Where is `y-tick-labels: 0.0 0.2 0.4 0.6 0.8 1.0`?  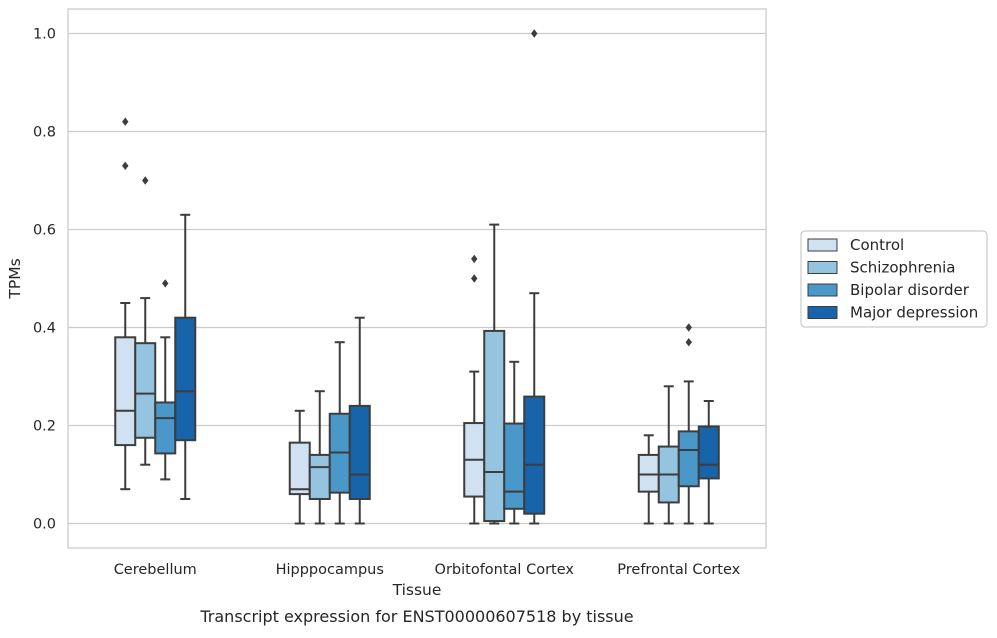 y-tick-labels: 0.0 0.2 0.4 0.6 0.8 1.0 is located at coordinates (44, 280).